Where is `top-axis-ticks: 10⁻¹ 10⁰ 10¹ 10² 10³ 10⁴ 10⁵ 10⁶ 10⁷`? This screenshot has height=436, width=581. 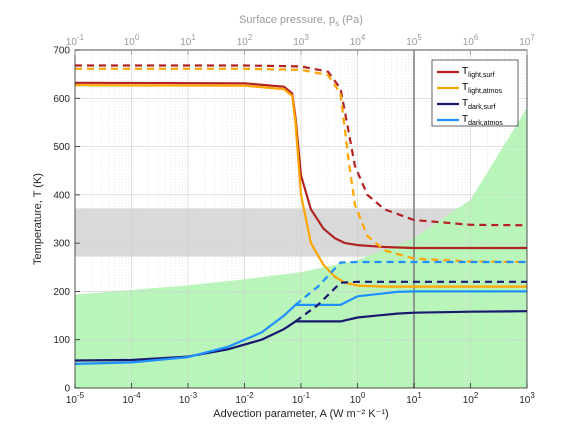
top-axis-ticks: 10⁻¹ 10⁰ 10¹ 10² 10³ 10⁴ 10⁵ 10⁶ 10⁷ is located at coordinates (300, 44).